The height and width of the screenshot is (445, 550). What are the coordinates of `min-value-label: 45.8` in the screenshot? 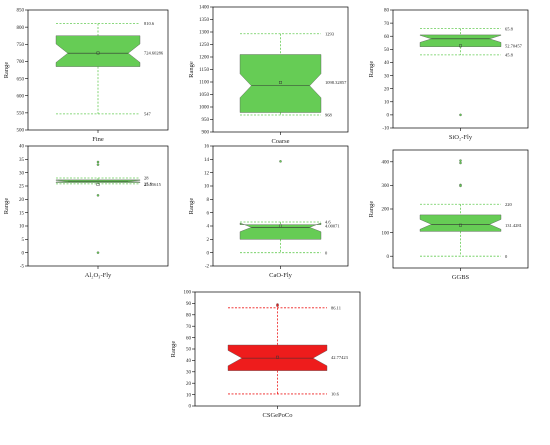 It's located at (509, 55).